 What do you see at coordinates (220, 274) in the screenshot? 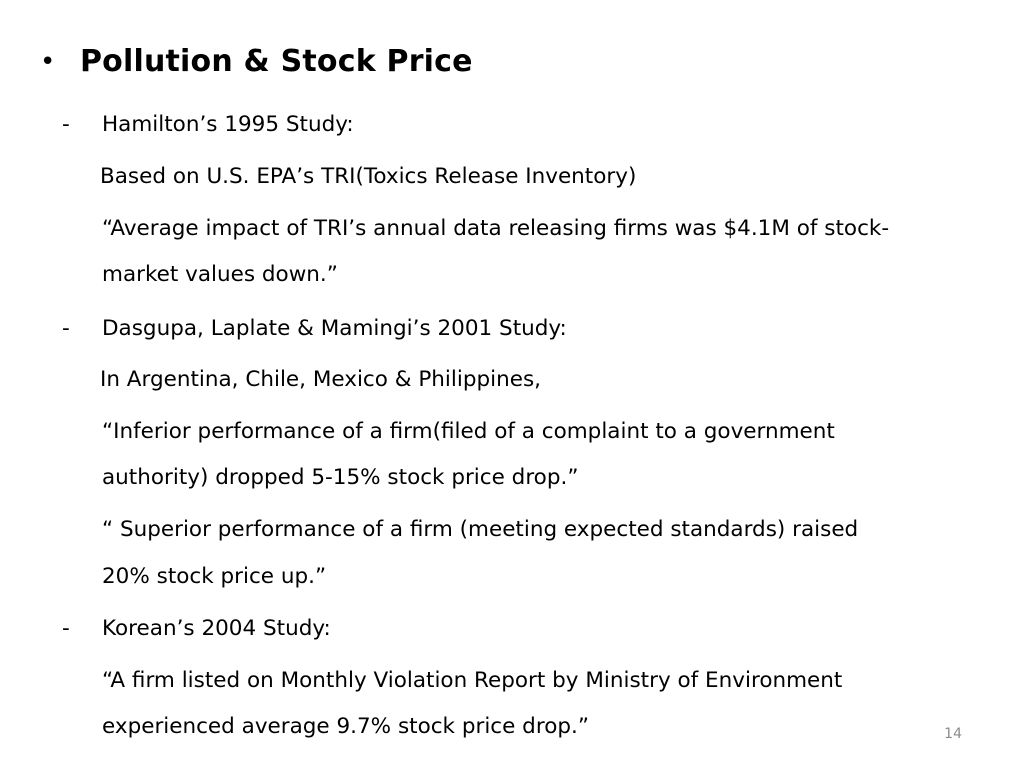
I see `study-line: market values down.”` at bounding box center [220, 274].